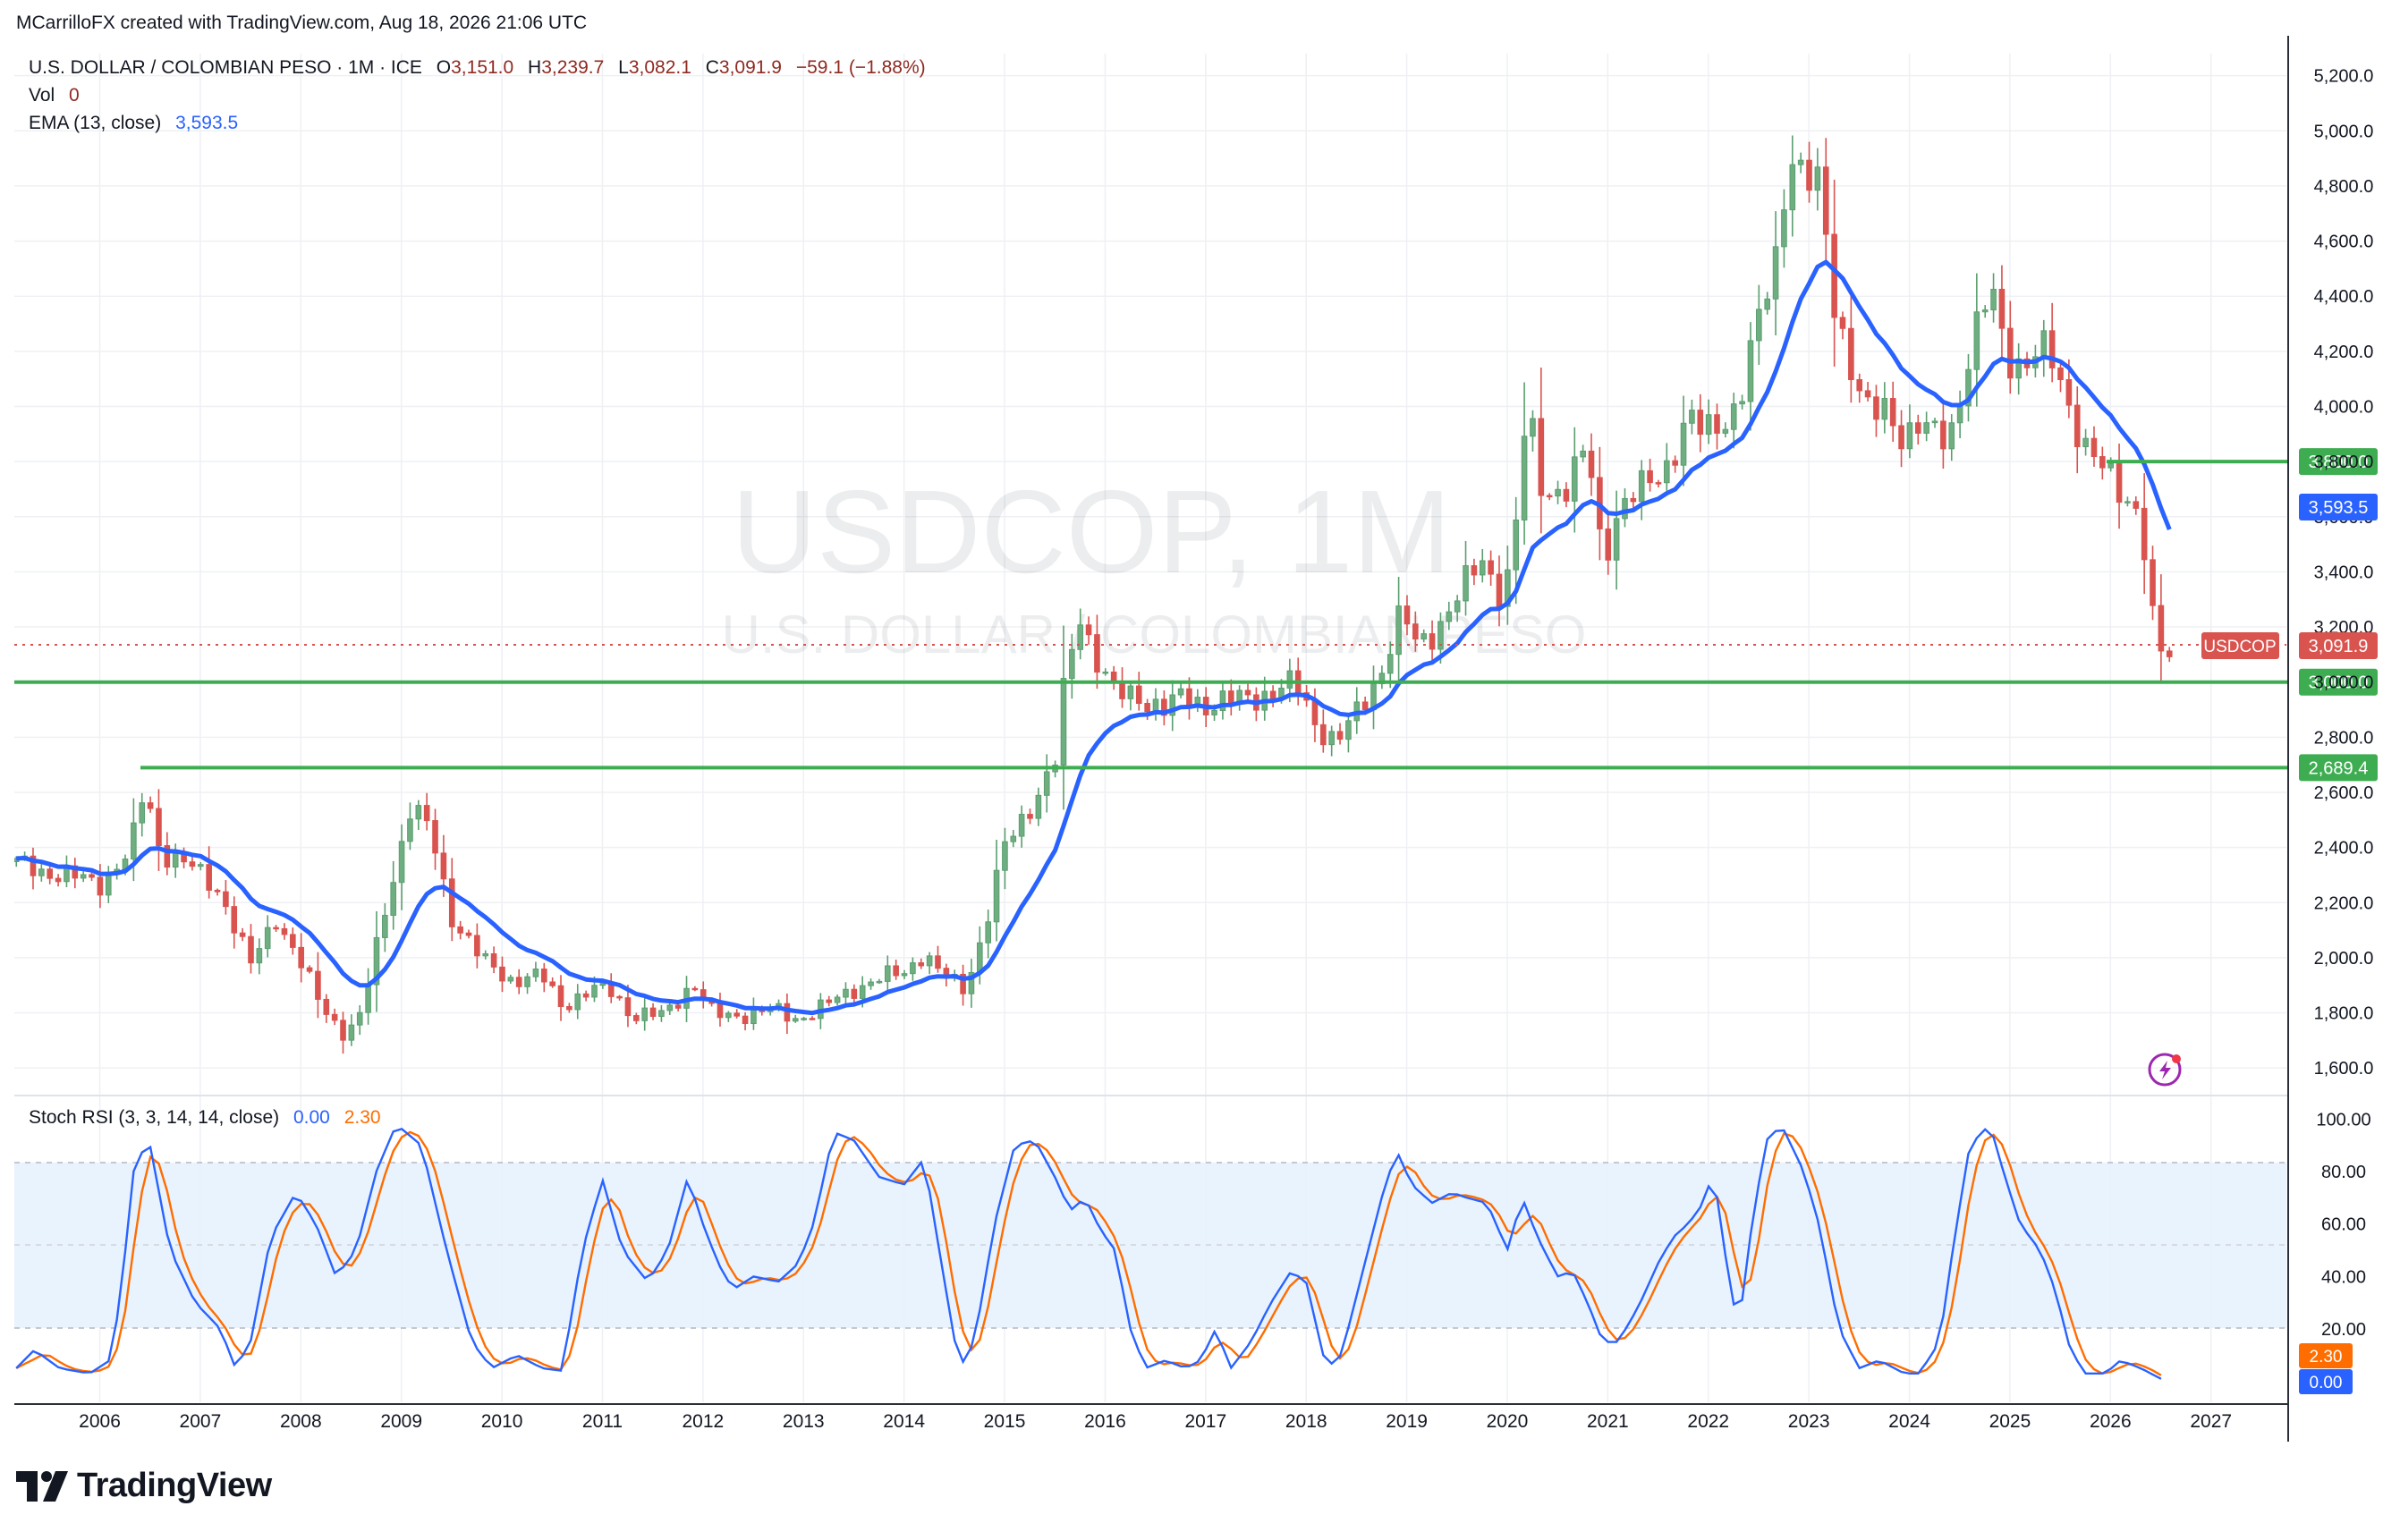 The height and width of the screenshot is (1540, 2400). What do you see at coordinates (2326, 1383) in the screenshot?
I see `stoch-k-tag-label: 0.00` at bounding box center [2326, 1383].